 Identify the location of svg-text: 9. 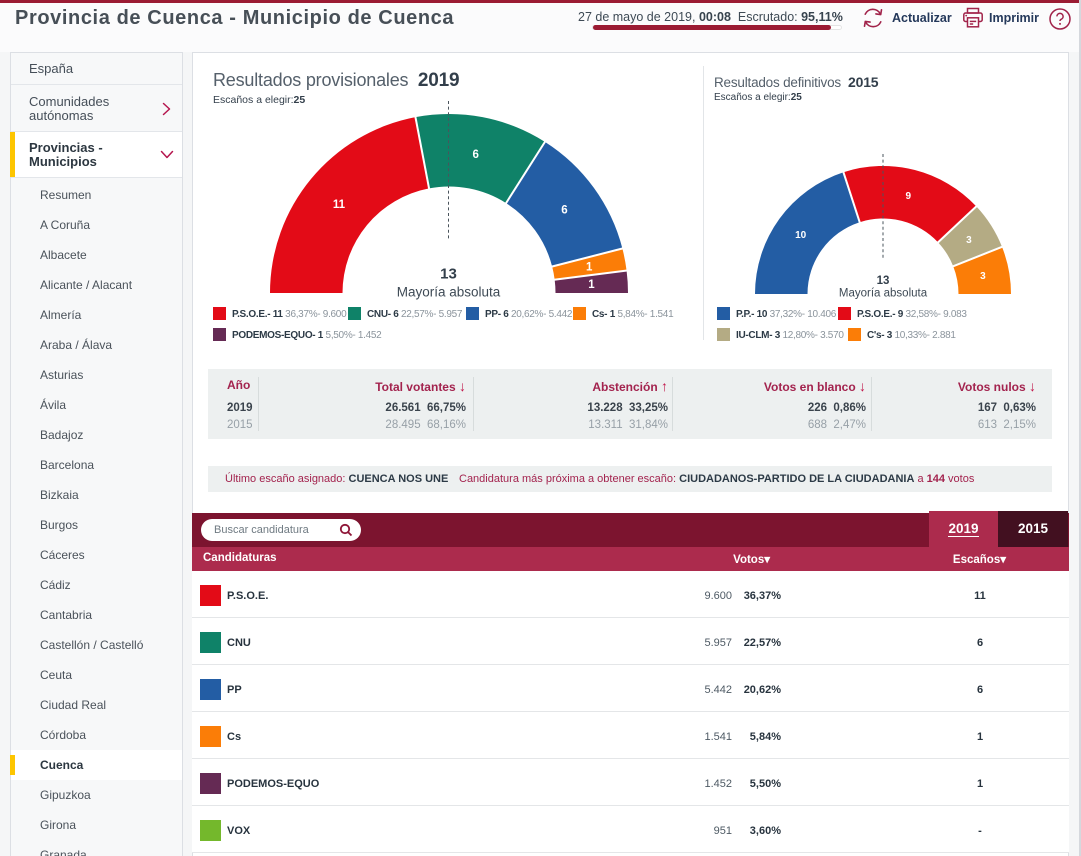
(909, 196).